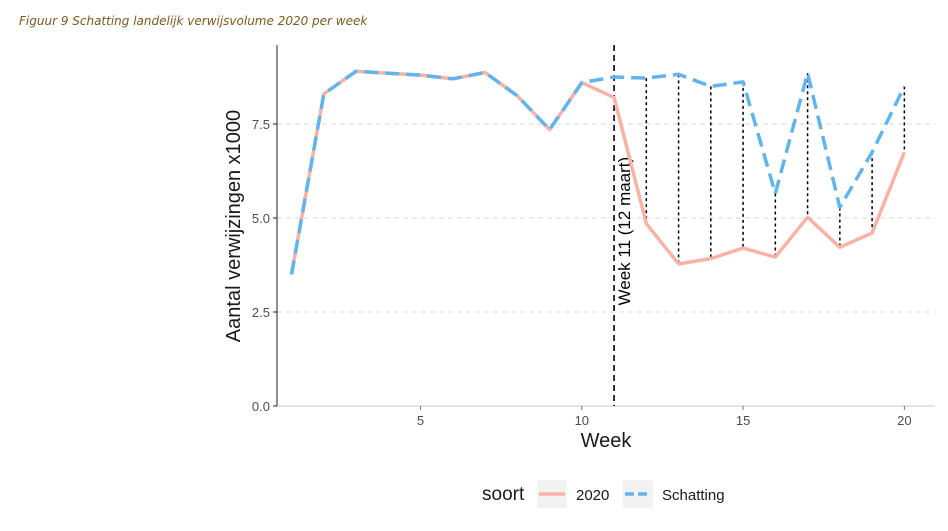  I want to click on x-axis: 5 10 15 20, so click(606, 416).